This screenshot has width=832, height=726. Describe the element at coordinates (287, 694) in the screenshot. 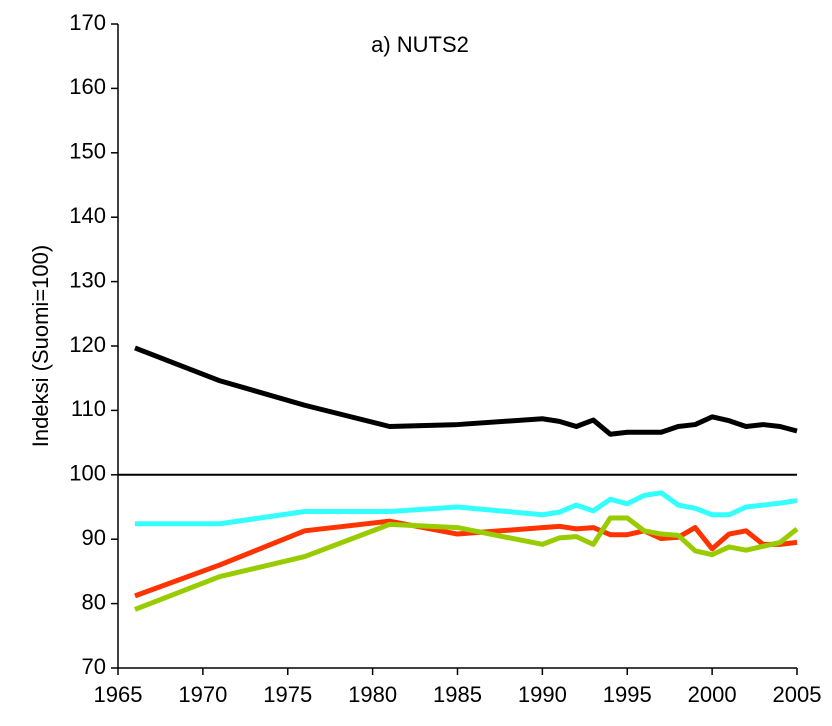

I see `x-tick-label: 1975` at that location.